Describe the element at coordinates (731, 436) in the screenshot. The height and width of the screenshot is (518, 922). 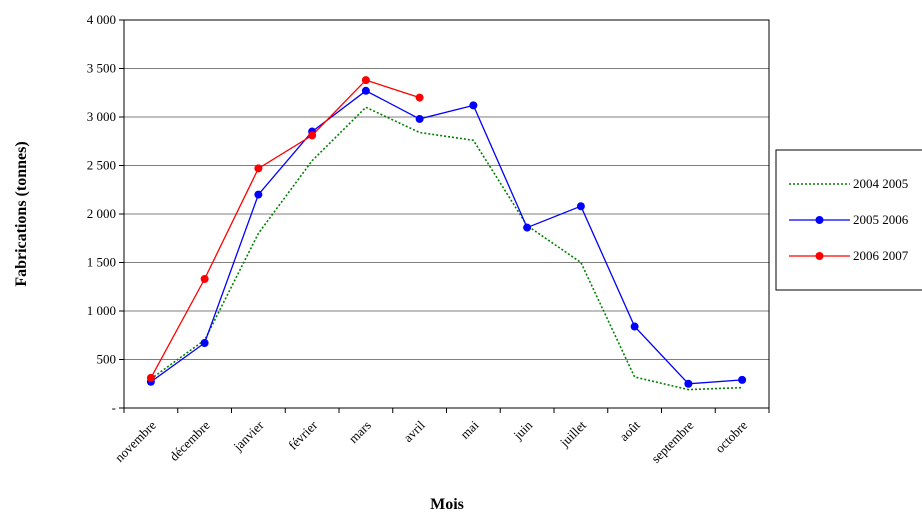
I see `x-tick-label: octobre` at that location.